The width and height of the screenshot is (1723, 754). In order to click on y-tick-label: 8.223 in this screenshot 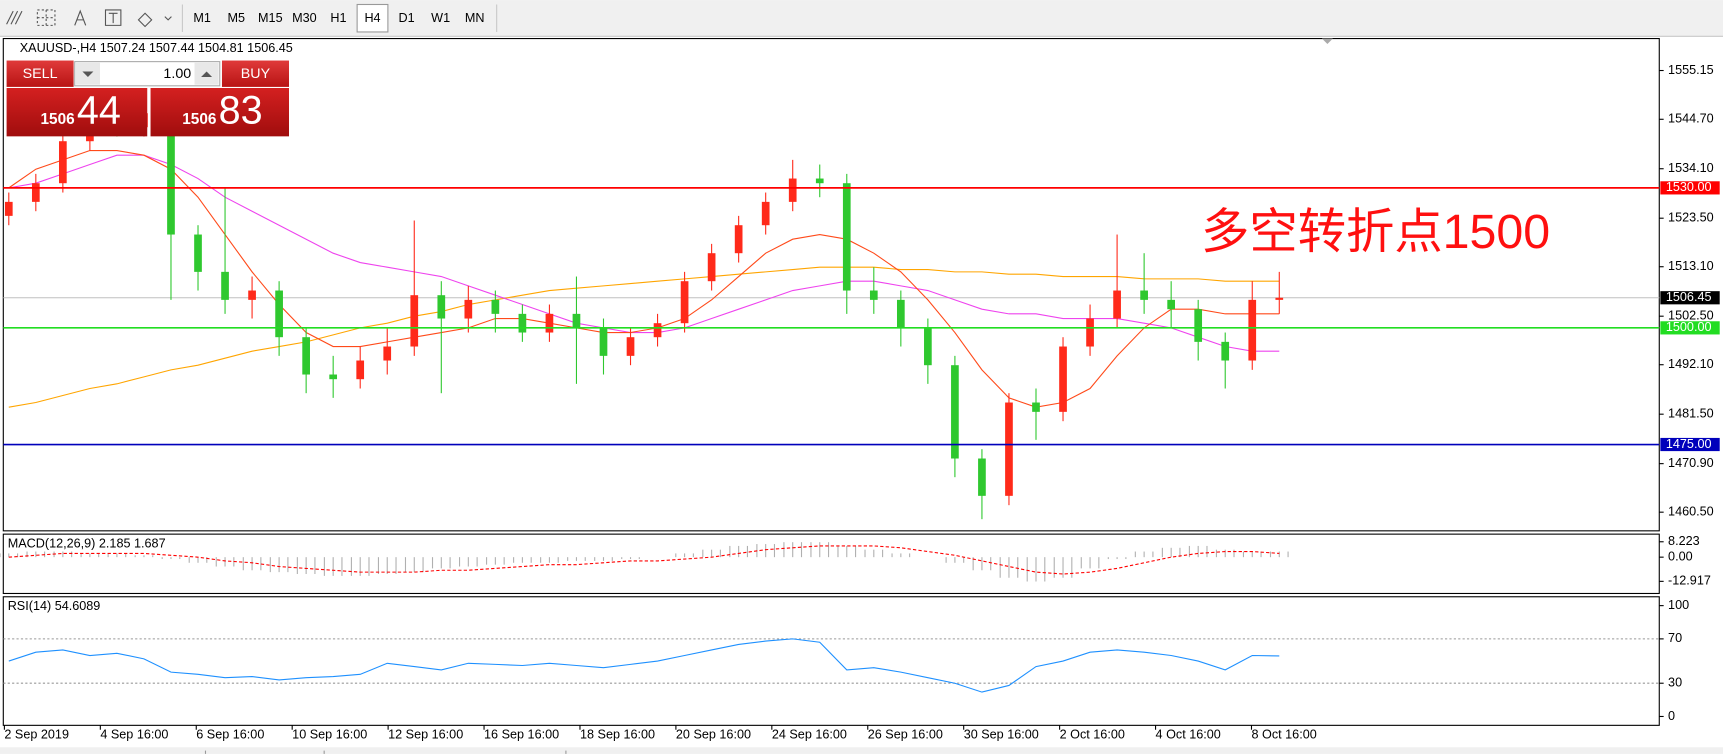, I will do `click(1684, 541)`.